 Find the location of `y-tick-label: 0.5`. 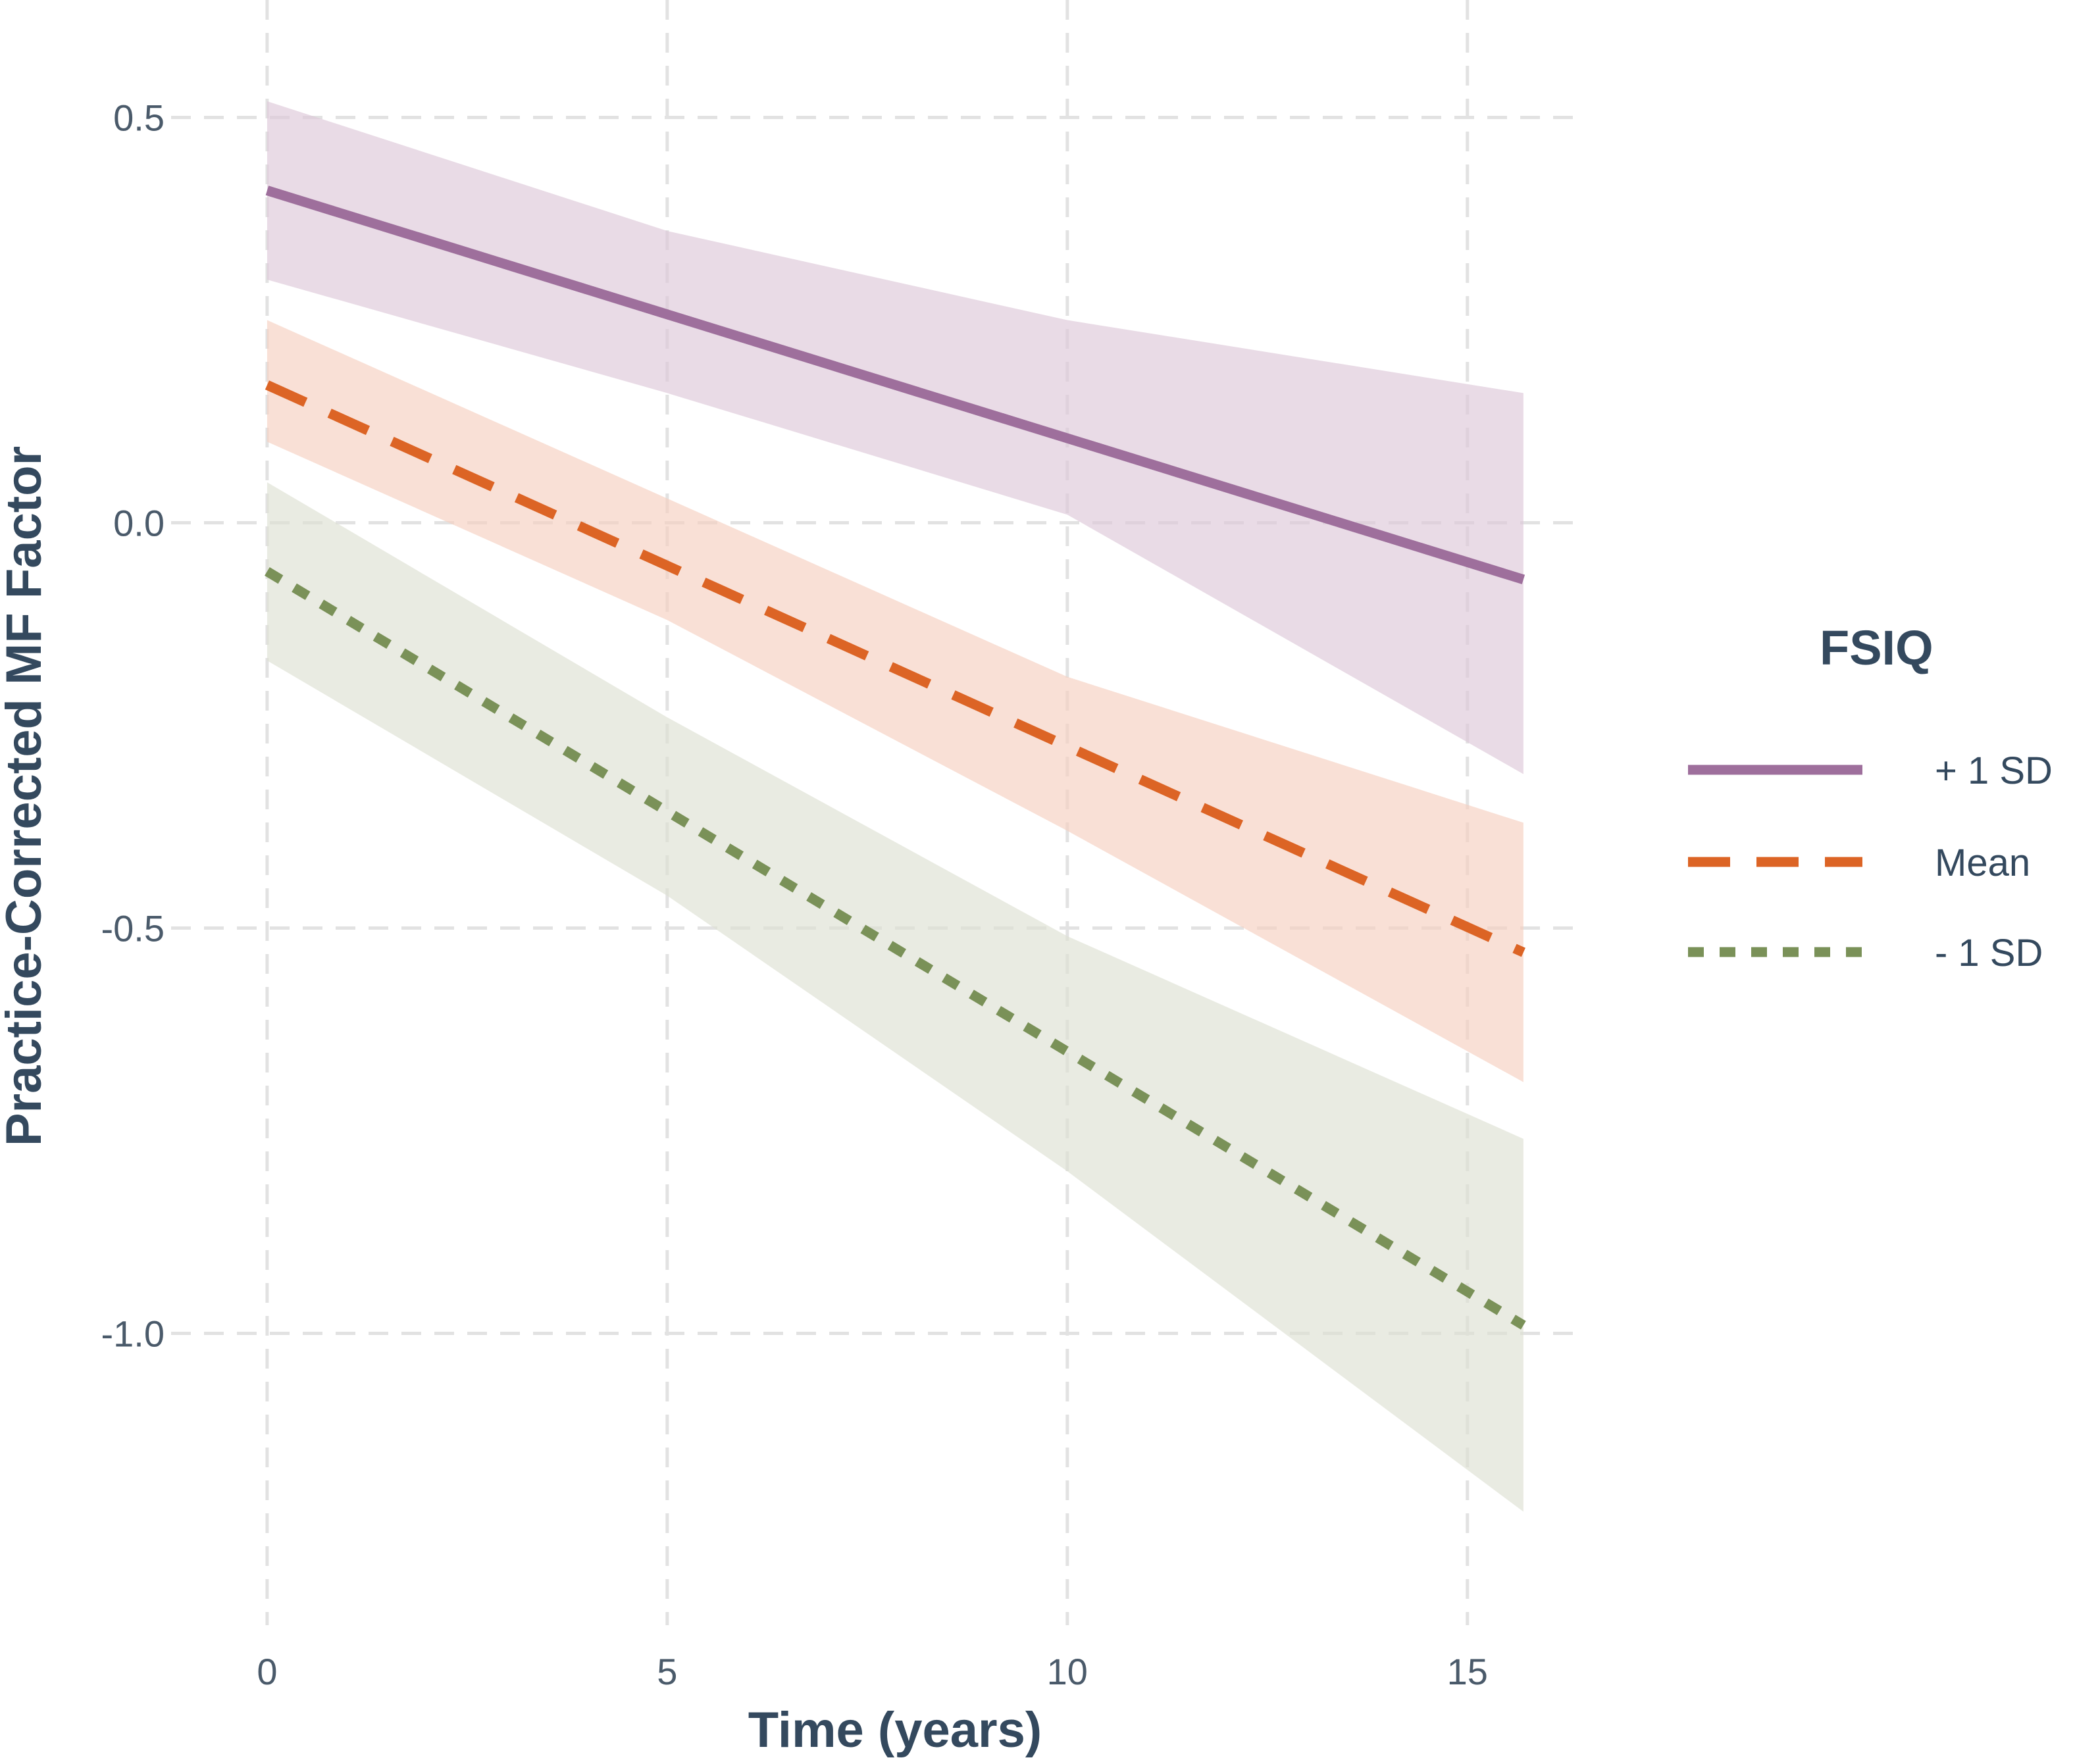

y-tick-label: 0.5 is located at coordinates (139, 118).